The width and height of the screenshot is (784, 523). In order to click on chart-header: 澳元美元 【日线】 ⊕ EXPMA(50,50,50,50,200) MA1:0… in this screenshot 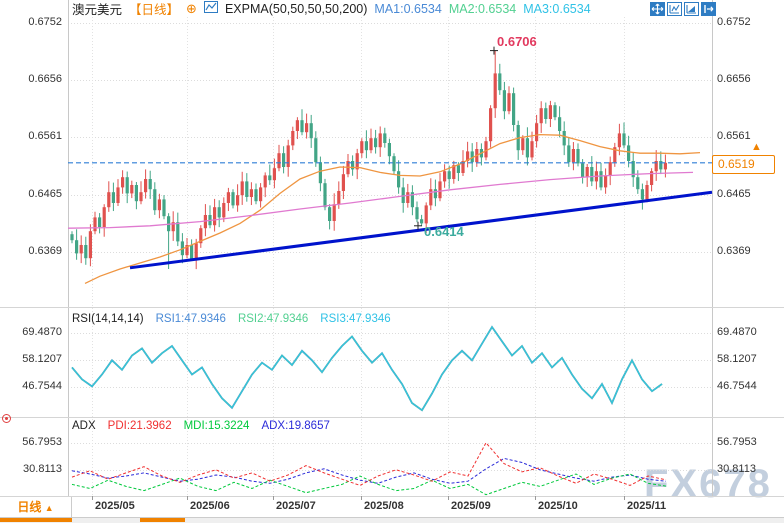, I will do `click(331, 9)`.